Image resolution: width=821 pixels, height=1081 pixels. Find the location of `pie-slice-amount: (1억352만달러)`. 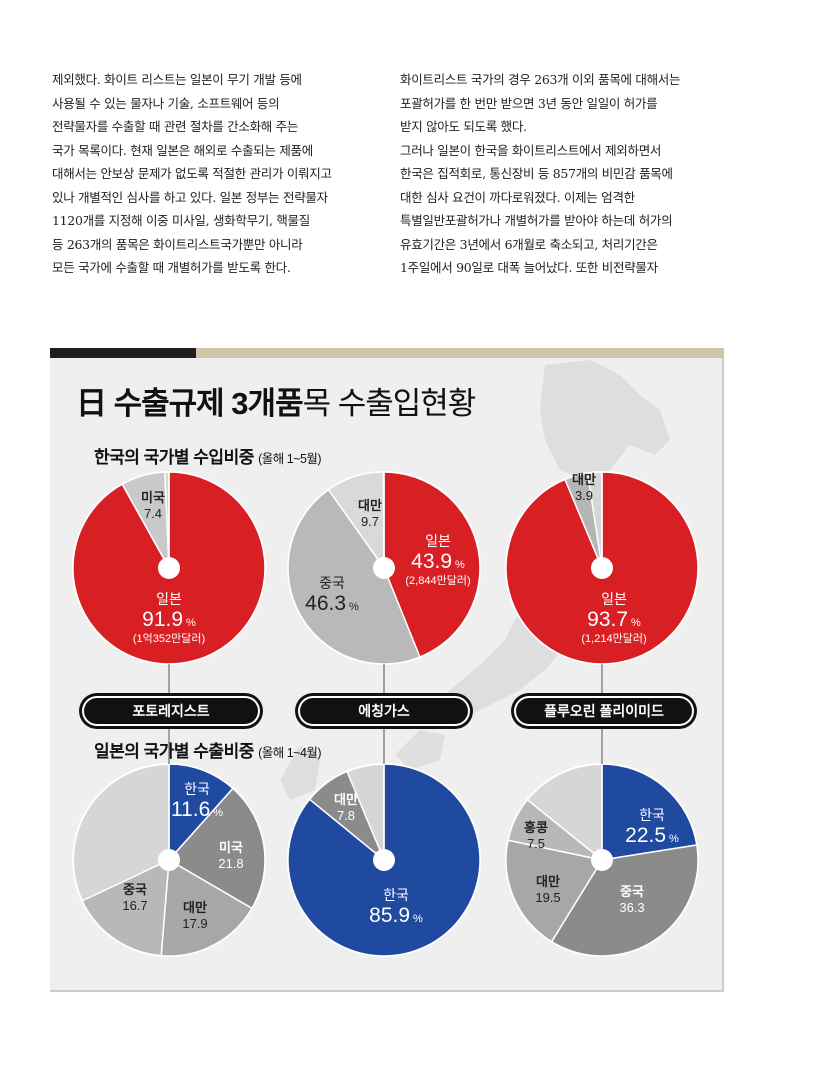

pie-slice-amount: (1억352만달러) is located at coordinates (169, 638).